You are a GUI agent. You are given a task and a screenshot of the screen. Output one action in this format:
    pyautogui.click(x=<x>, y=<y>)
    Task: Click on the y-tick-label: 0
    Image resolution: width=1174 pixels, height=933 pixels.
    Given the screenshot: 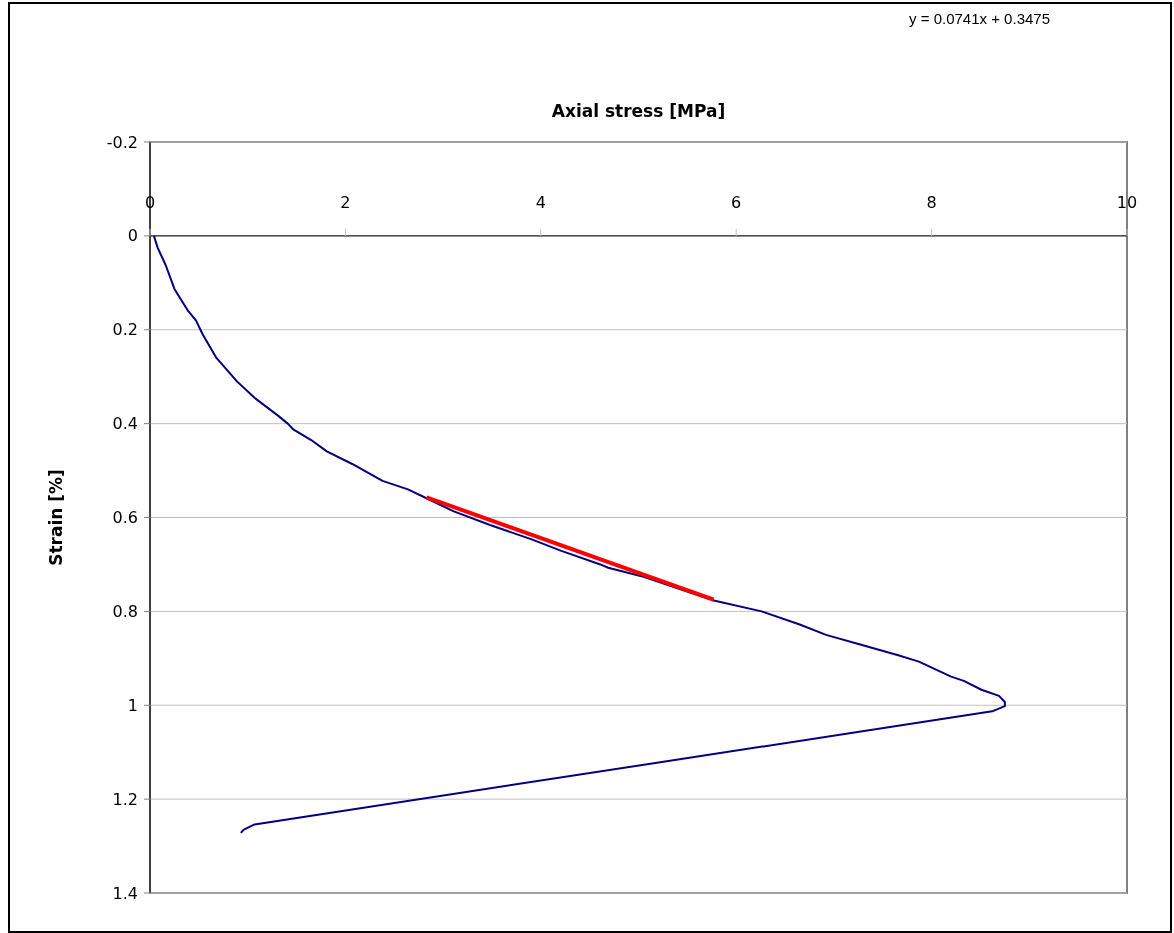 What is the action you would take?
    pyautogui.click(x=132, y=236)
    